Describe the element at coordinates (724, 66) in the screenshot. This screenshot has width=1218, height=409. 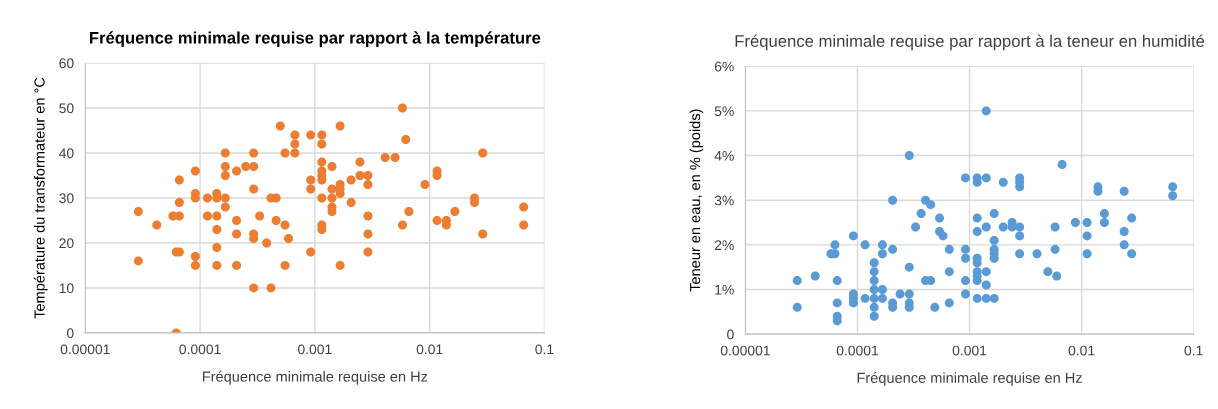
I see `y-tick-label: 6%` at that location.